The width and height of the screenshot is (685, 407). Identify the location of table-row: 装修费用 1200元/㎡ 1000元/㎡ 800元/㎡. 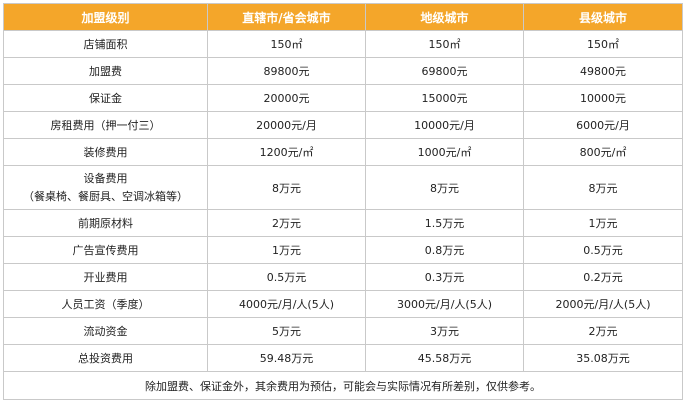
(343, 152).